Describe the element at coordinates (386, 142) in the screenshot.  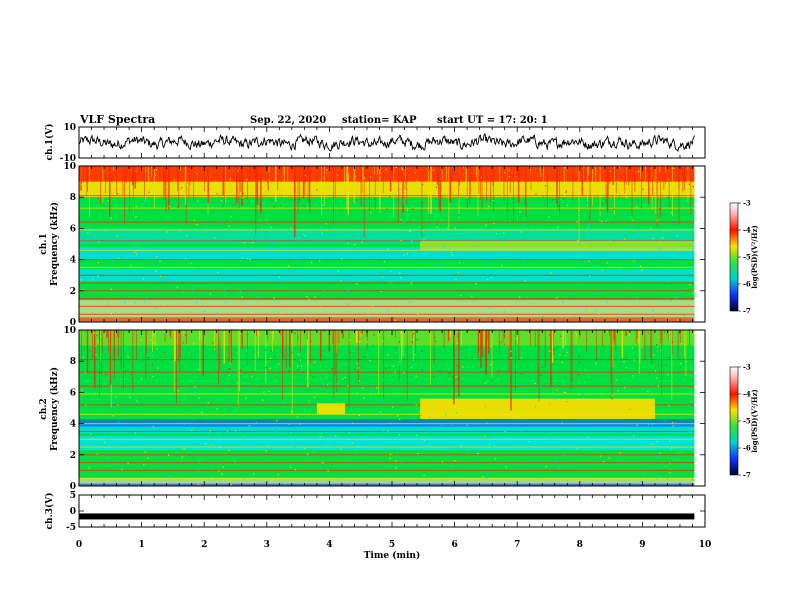
I see `ch1-waveform-line` at that location.